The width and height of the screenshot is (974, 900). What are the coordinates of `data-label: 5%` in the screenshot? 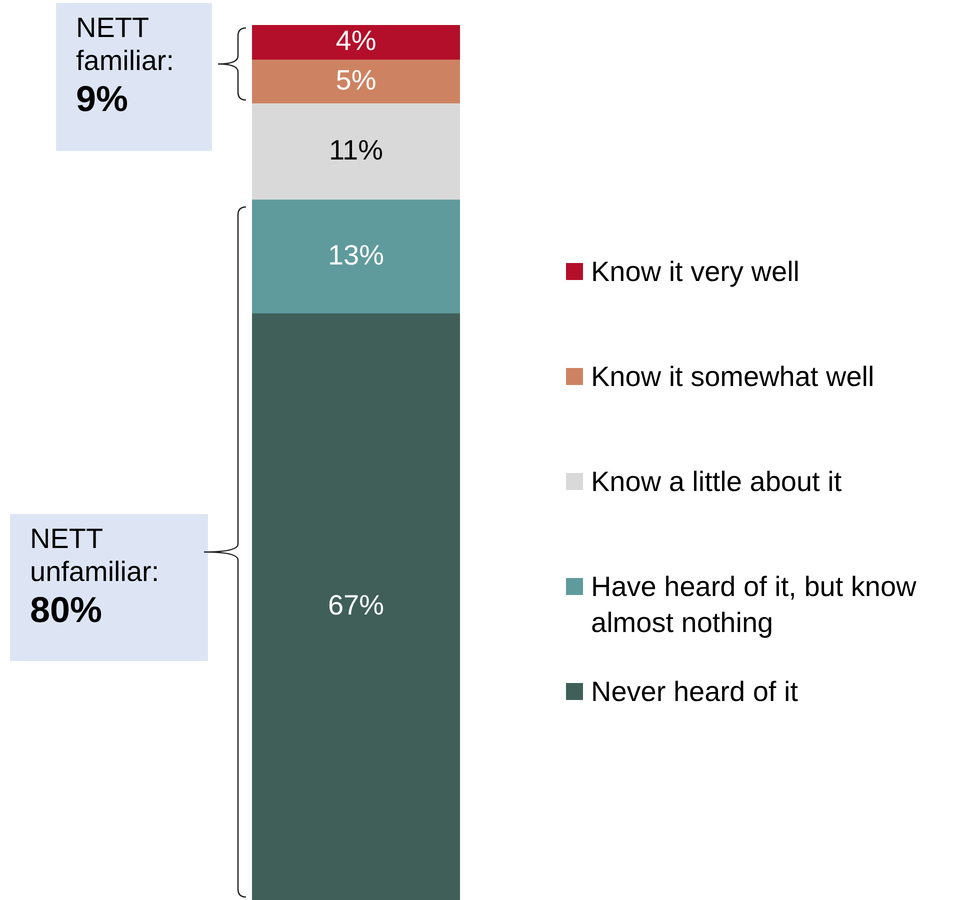 It's located at (356, 80).